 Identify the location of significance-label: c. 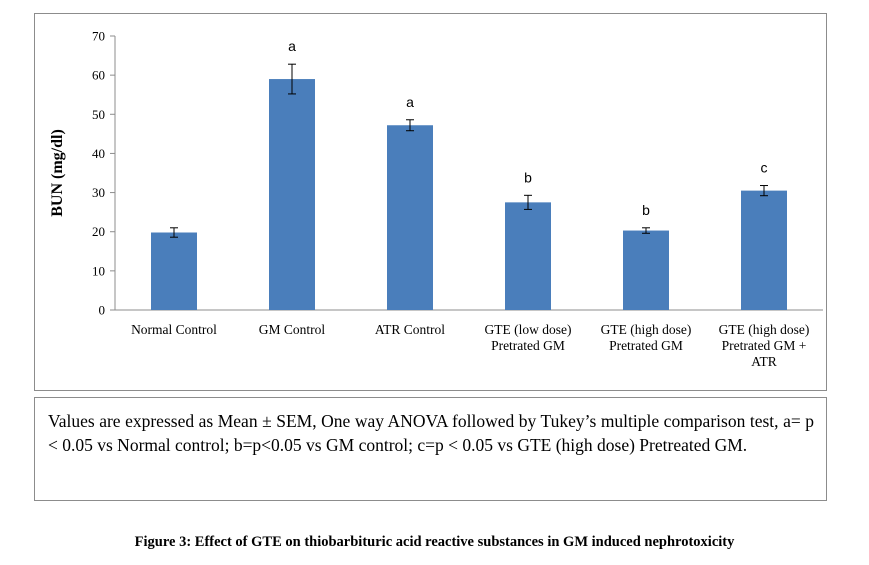
(764, 168).